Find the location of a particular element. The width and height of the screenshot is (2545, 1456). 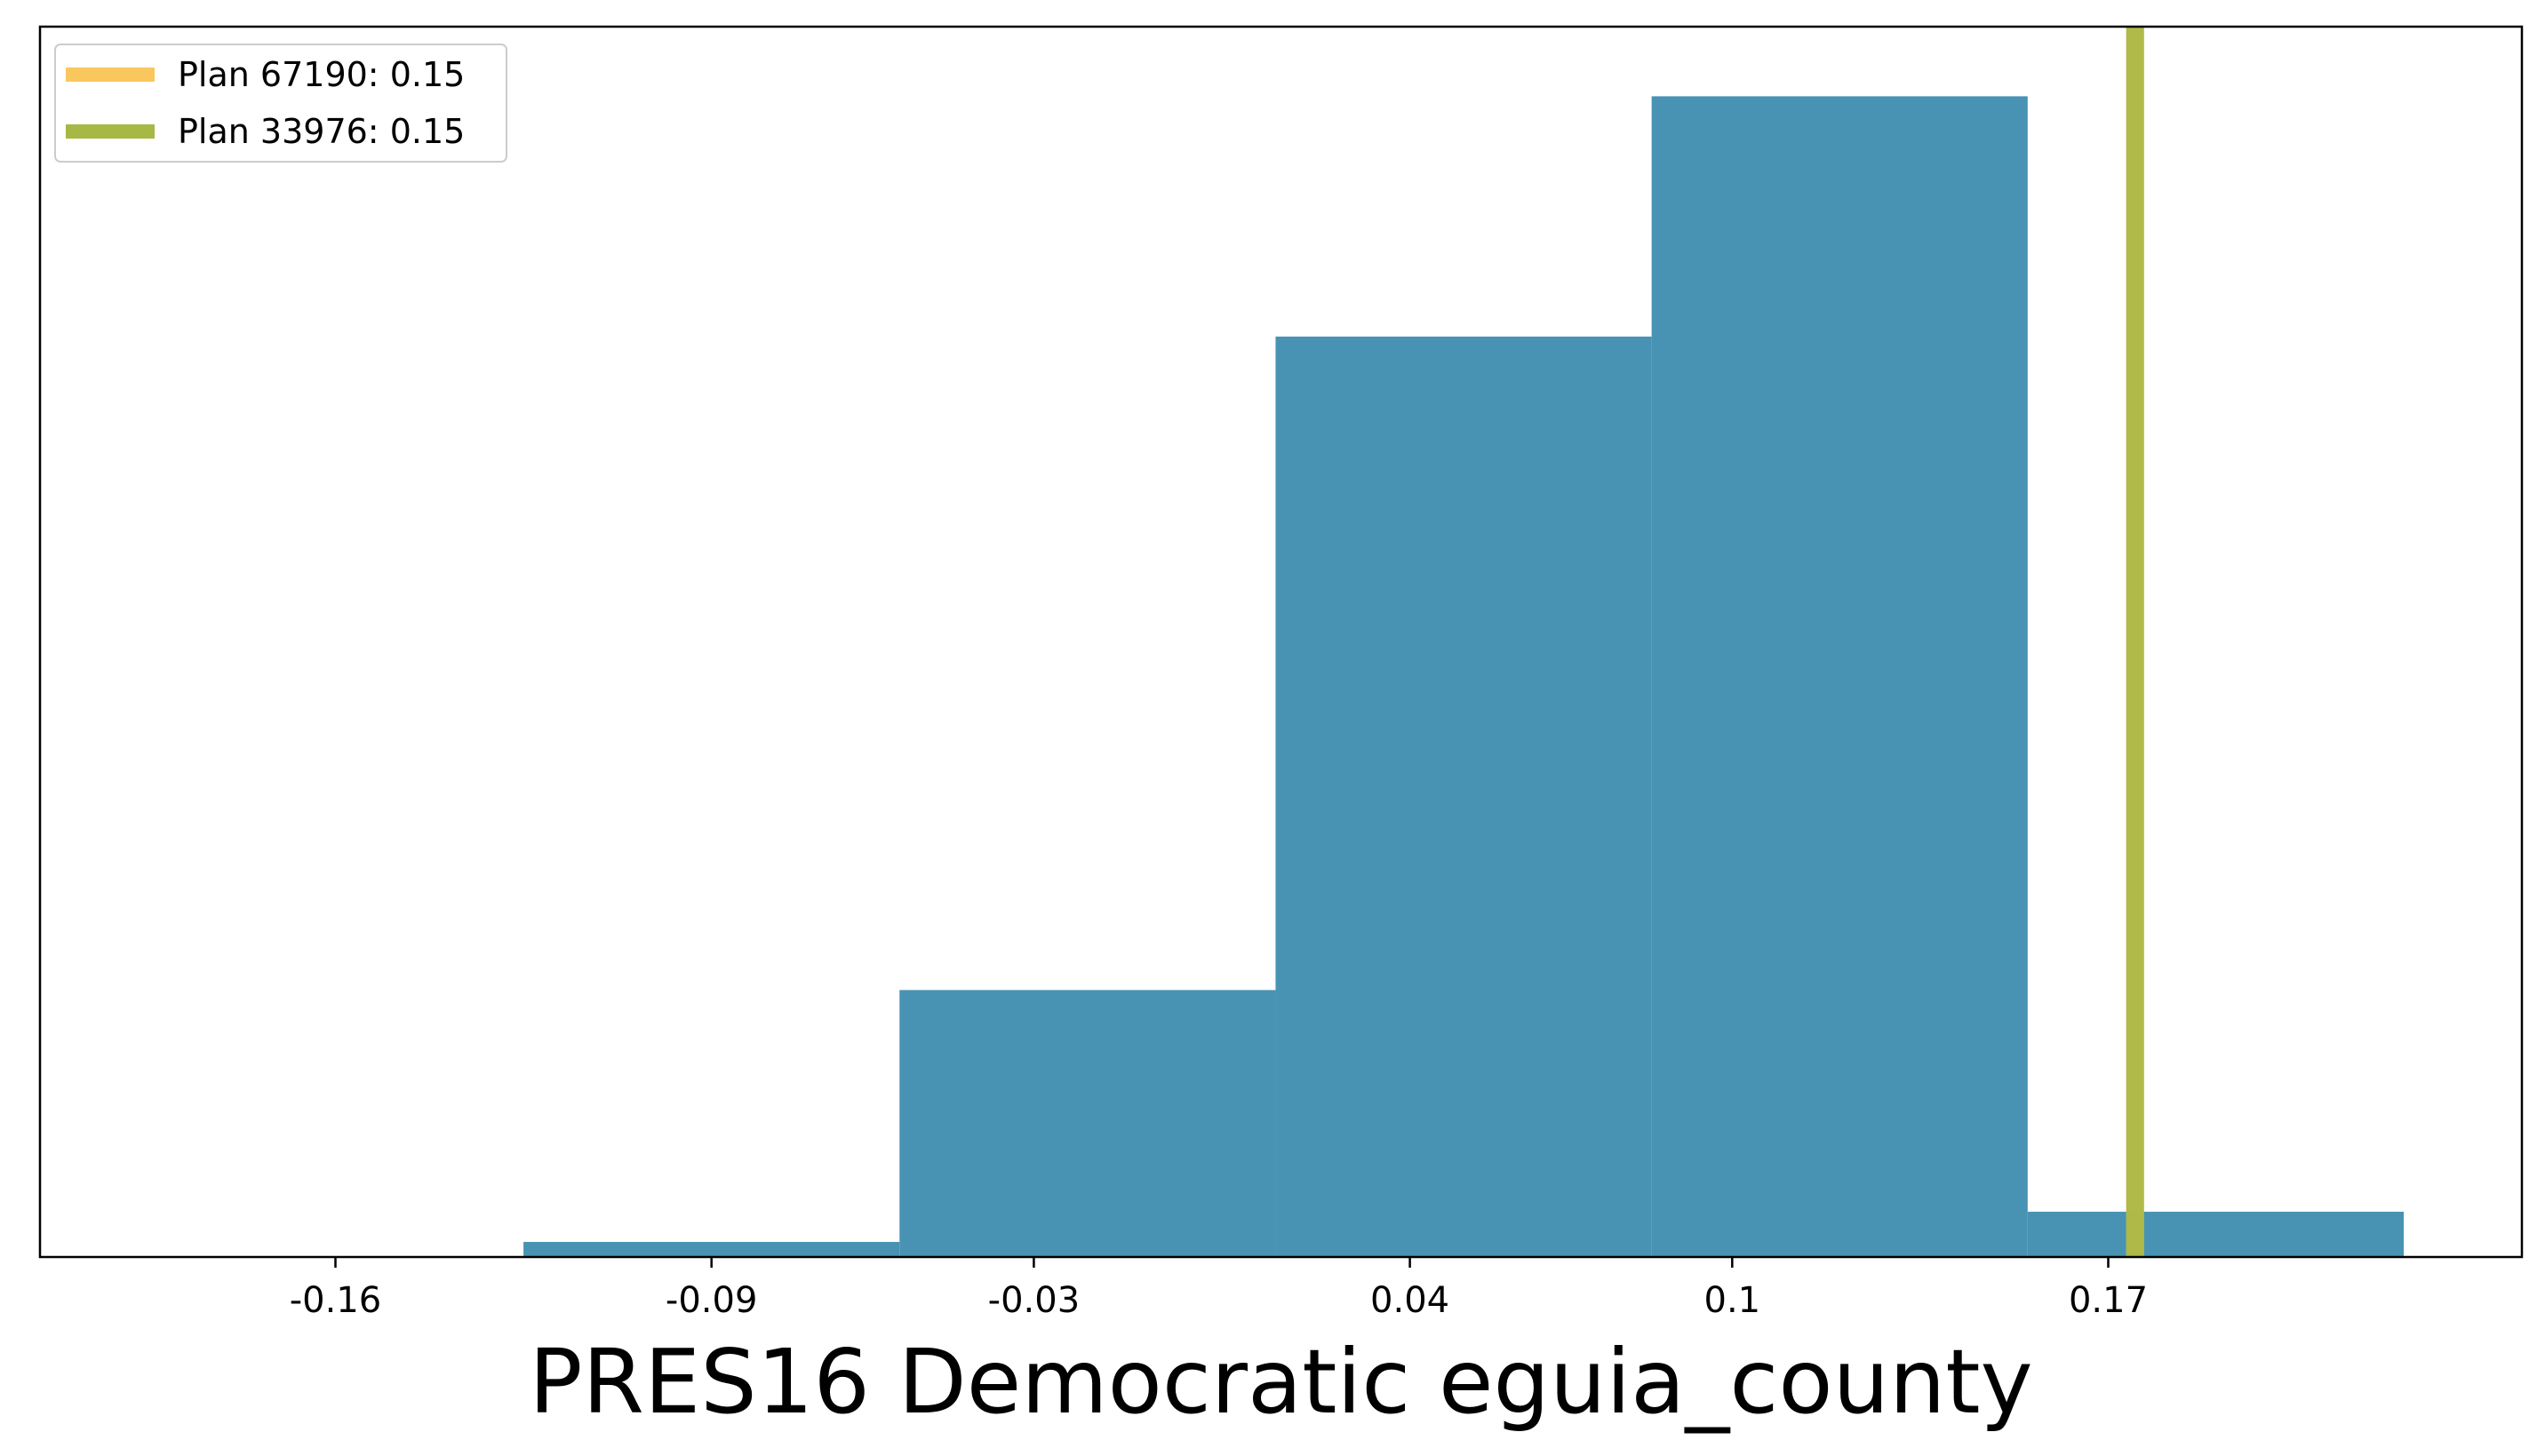

x-tick-label-5: 0.1 is located at coordinates (1732, 1300).